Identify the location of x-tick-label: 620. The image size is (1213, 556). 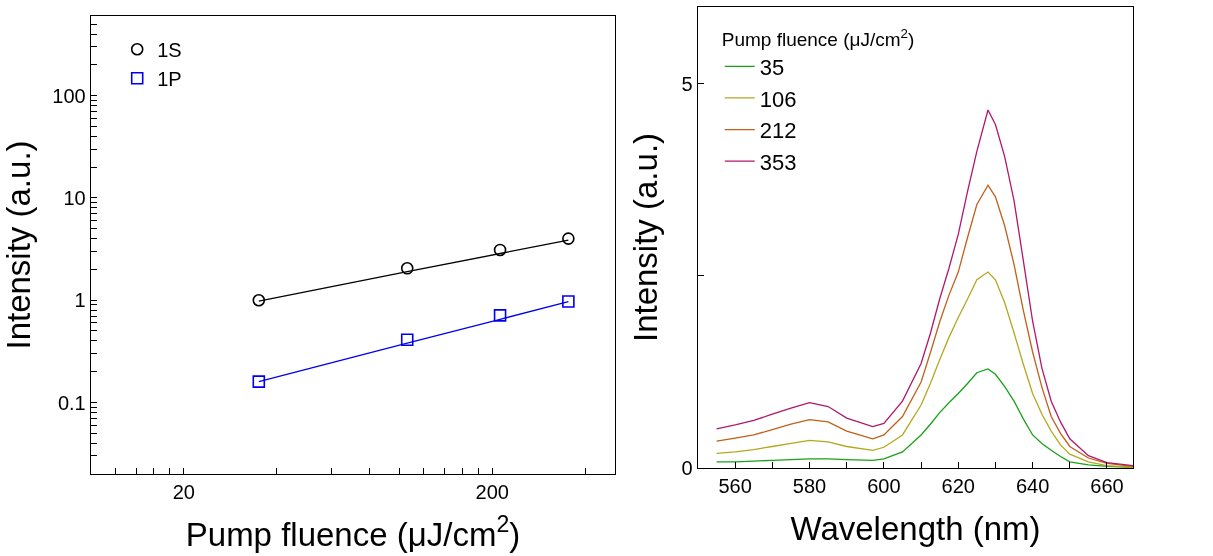
(958, 486).